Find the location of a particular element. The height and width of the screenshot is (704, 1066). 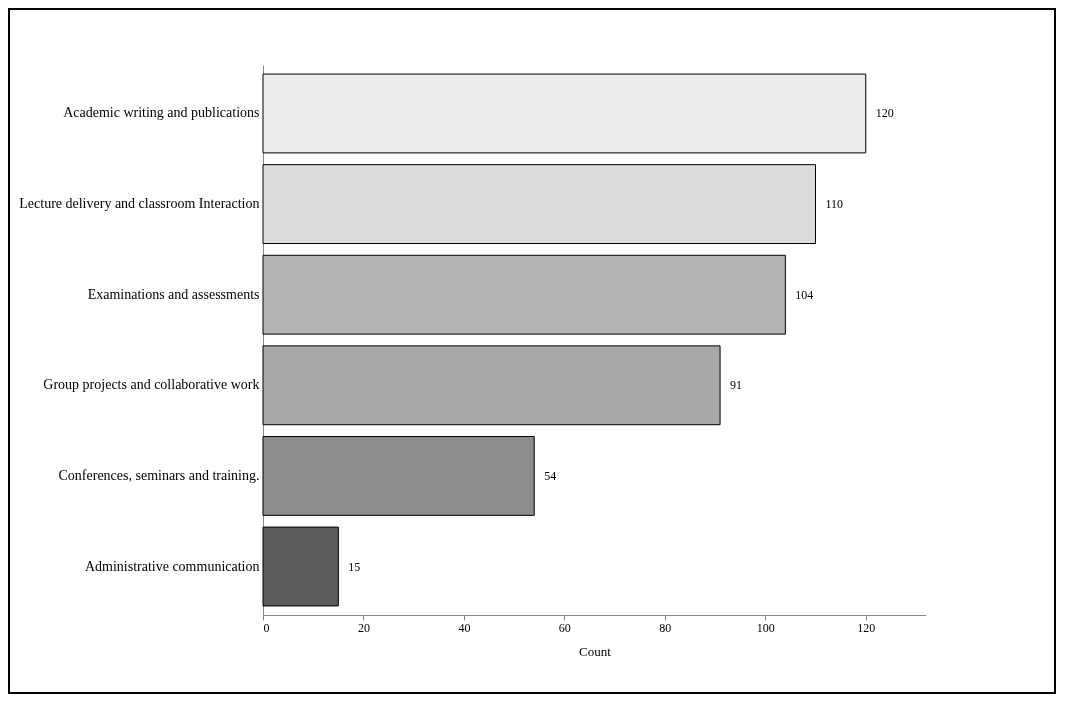

y-tick-label: Lecture delivery and classroom Interaction is located at coordinates (139, 204).